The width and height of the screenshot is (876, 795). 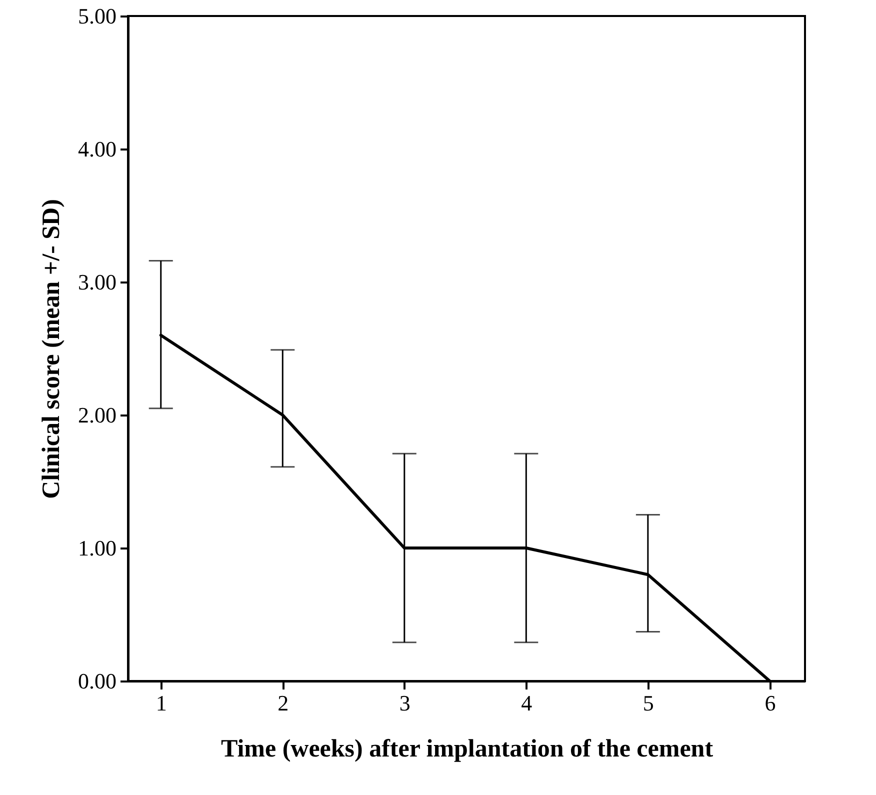 What do you see at coordinates (526, 703) in the screenshot?
I see `x-tick-label: 4` at bounding box center [526, 703].